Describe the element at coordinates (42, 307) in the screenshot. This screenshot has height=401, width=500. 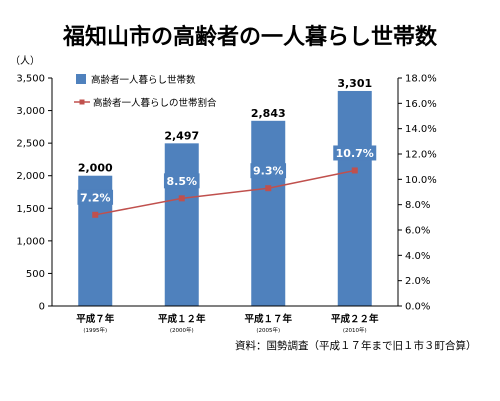
I see `left-tick-label: 0` at that location.